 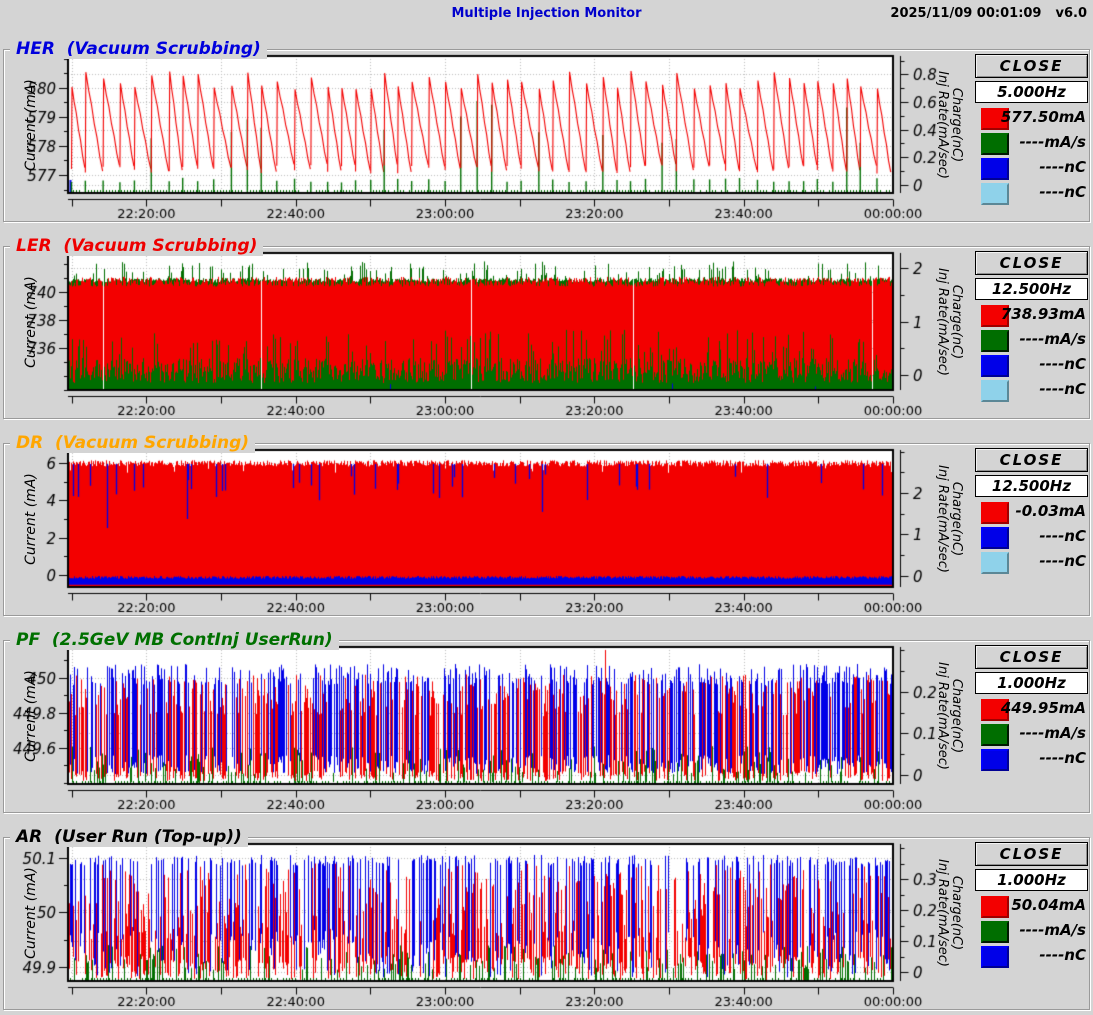 I want to click on pf-side-panel: CLOSE 1.000Hz 449.95mA ----mA/s ----nC, so click(x=1031, y=724).